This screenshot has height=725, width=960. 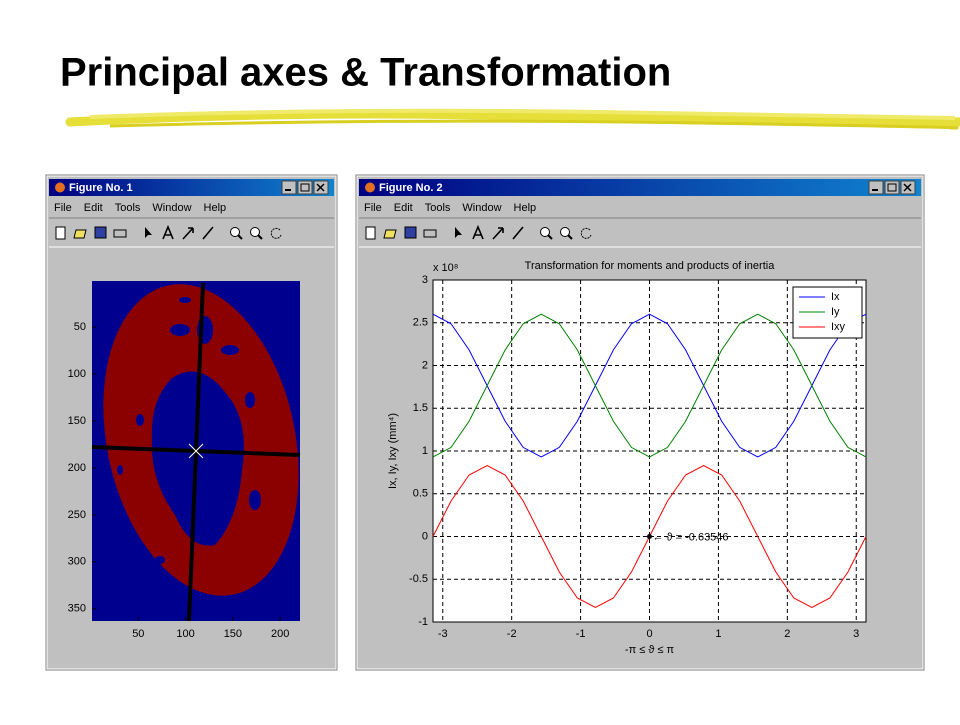 I want to click on x-tick-label: 150, so click(x=233, y=634).